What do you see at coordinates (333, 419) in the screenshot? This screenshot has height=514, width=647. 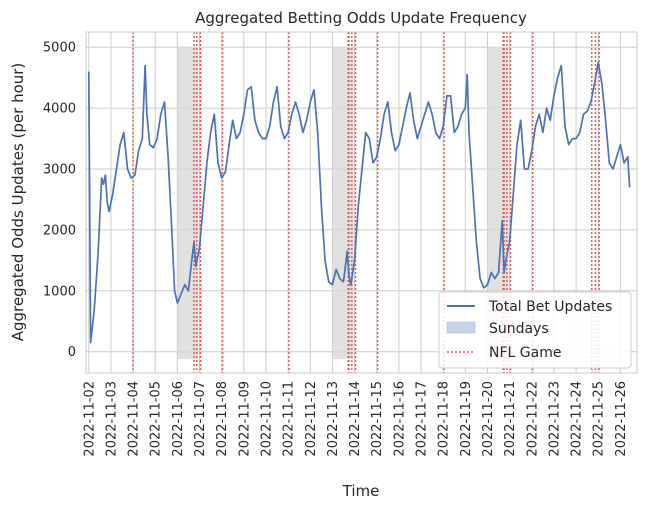 I see `x-tick-label: 2022-11-13` at bounding box center [333, 419].